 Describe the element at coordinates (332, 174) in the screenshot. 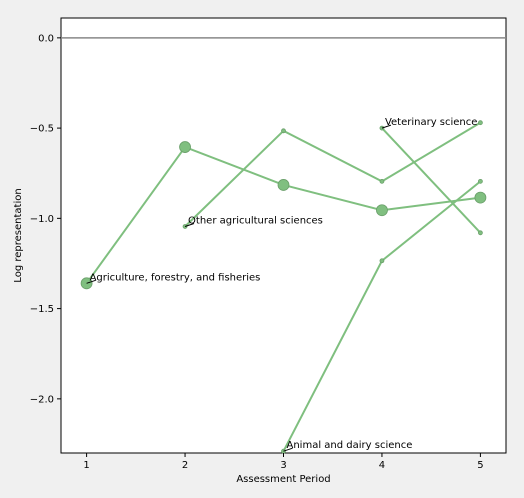

I see `series-line-other-agricultural-sciences` at that location.